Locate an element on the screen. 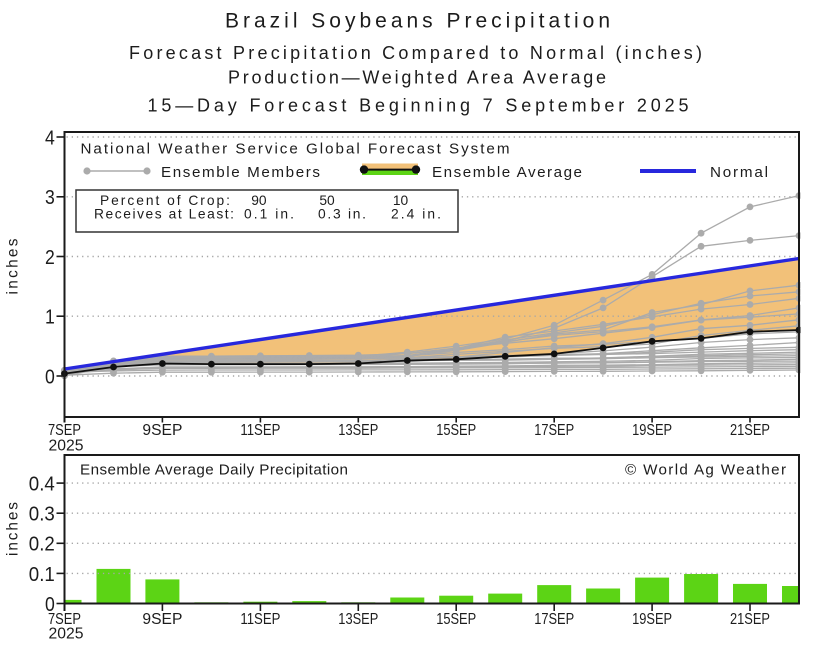  svg-text: 2 is located at coordinates (50, 257).